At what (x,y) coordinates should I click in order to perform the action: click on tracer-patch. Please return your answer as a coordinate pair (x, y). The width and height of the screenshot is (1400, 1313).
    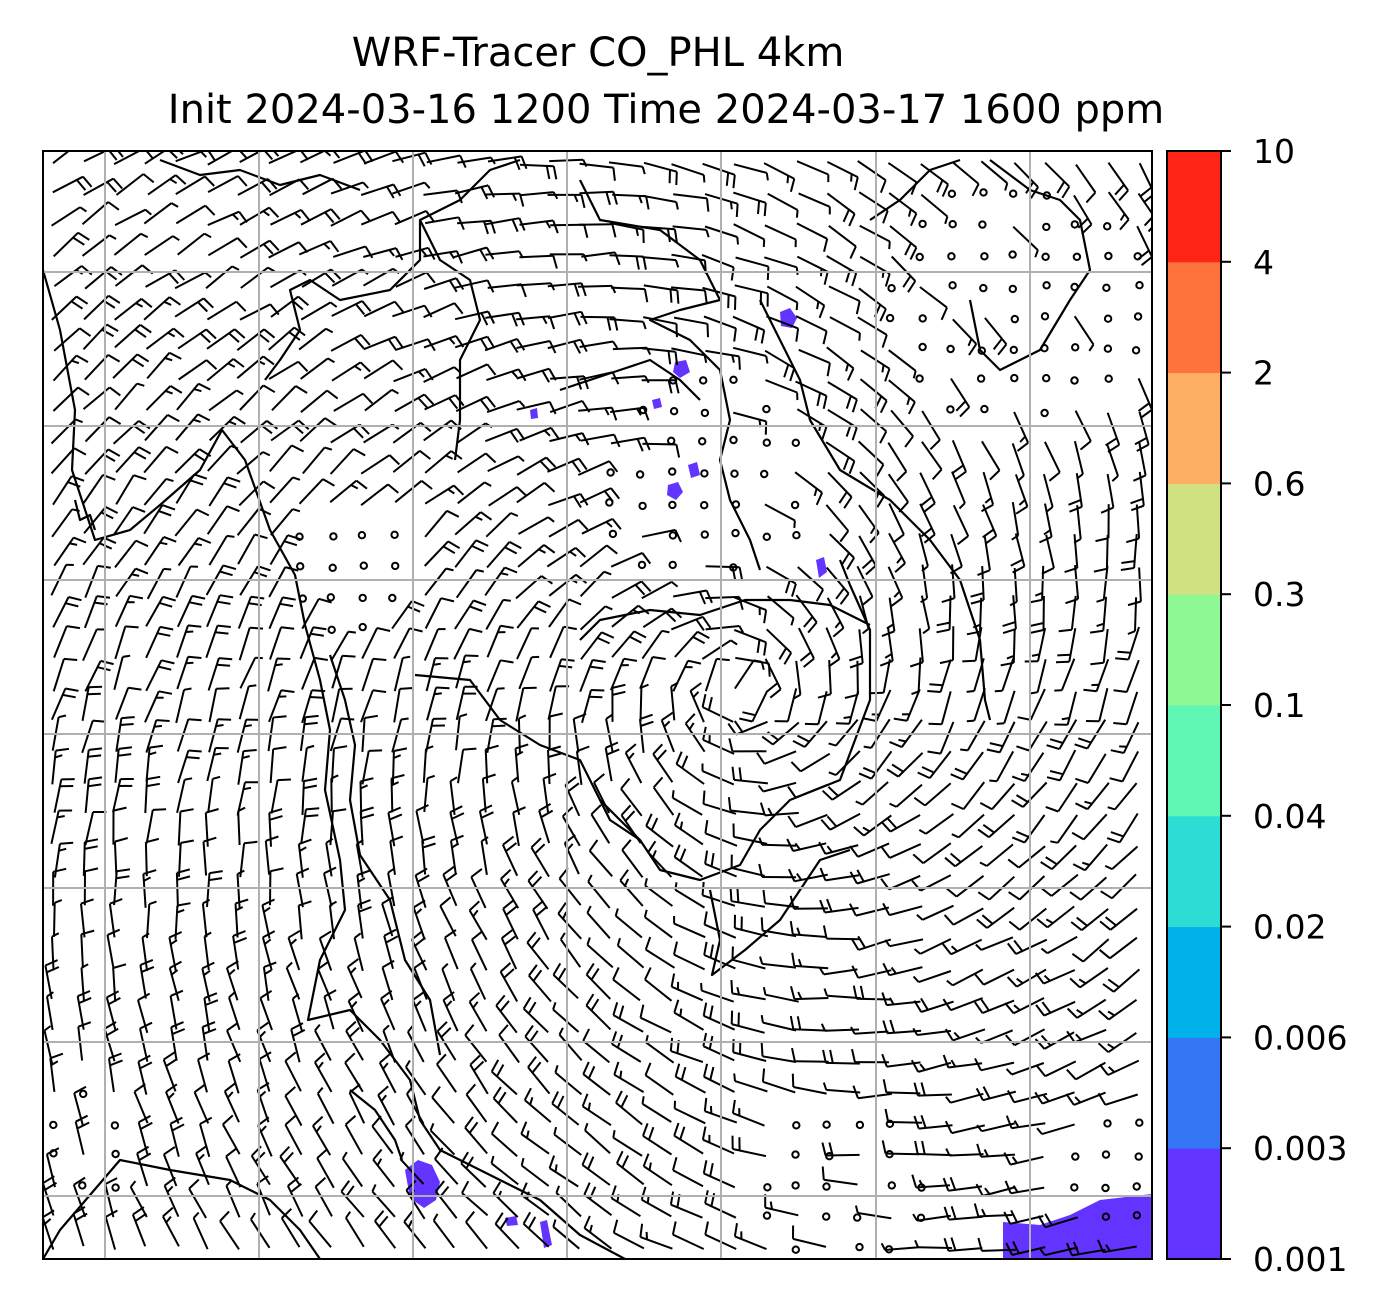
    Looking at the image, I should click on (821, 567).